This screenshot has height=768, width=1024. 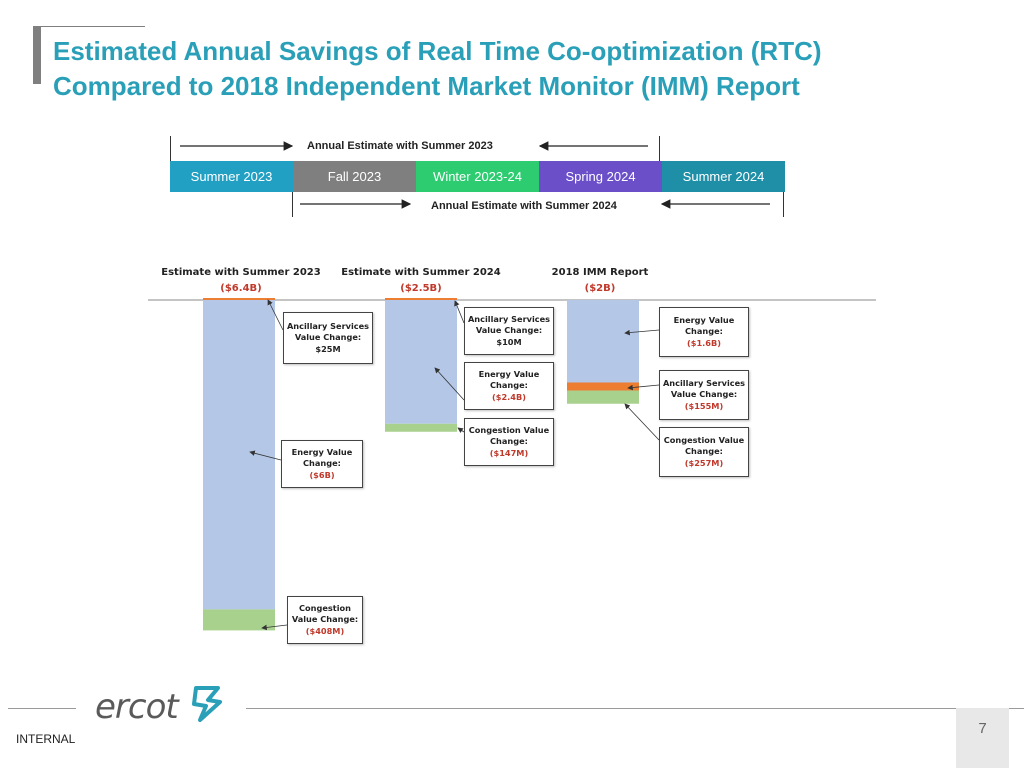 I want to click on callout-value: ($6B), so click(x=322, y=474).